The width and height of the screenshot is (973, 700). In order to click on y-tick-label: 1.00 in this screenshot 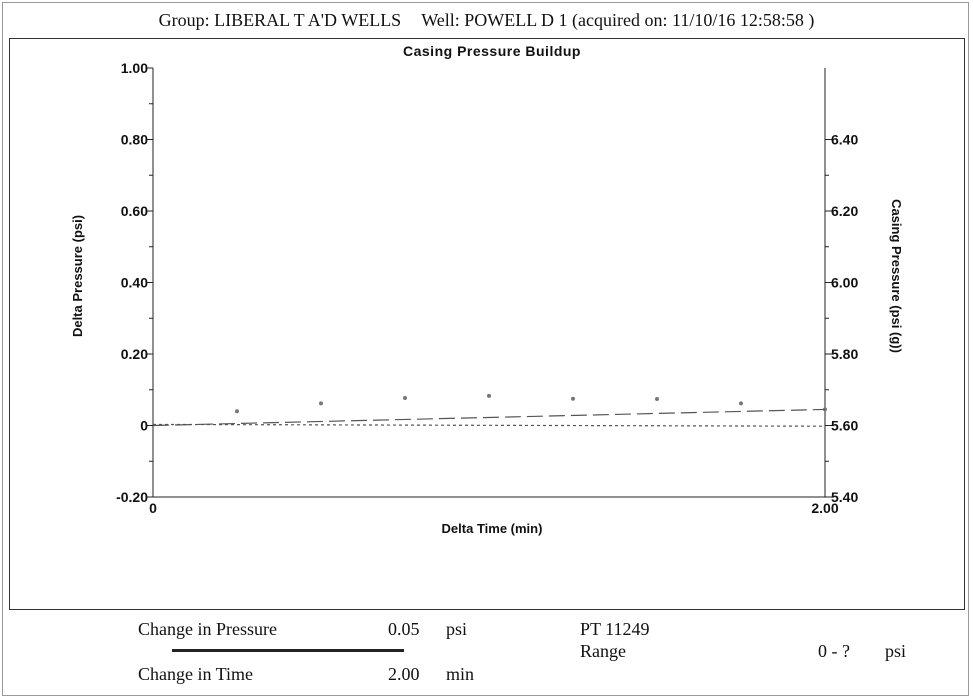, I will do `click(134, 68)`.